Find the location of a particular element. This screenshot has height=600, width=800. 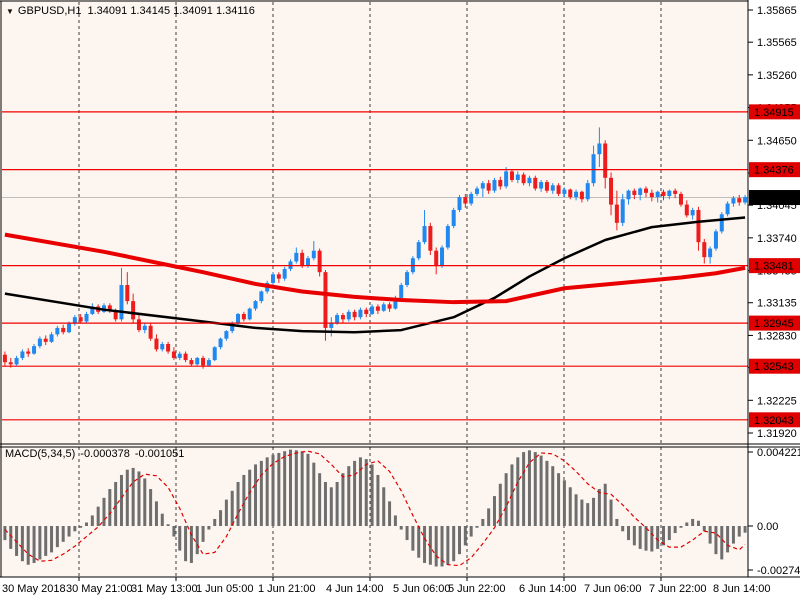

y-tick-label: 1.32225 is located at coordinates (777, 401).